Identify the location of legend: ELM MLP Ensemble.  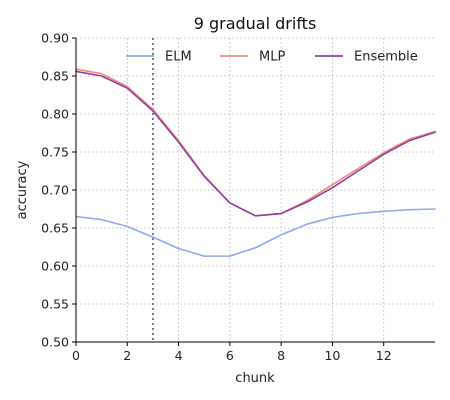
(272, 57).